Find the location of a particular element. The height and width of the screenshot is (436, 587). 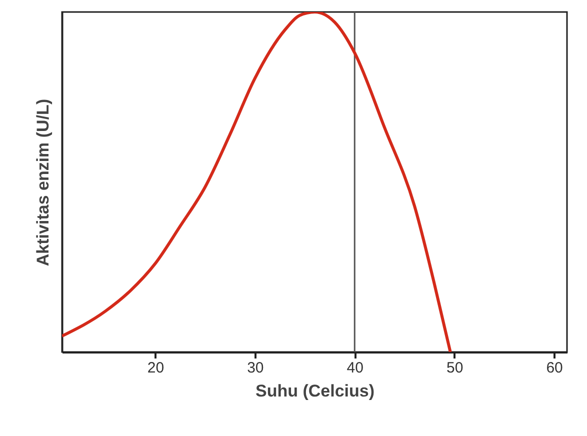

x-axis-title: Suhu (Celcius) is located at coordinates (315, 391).